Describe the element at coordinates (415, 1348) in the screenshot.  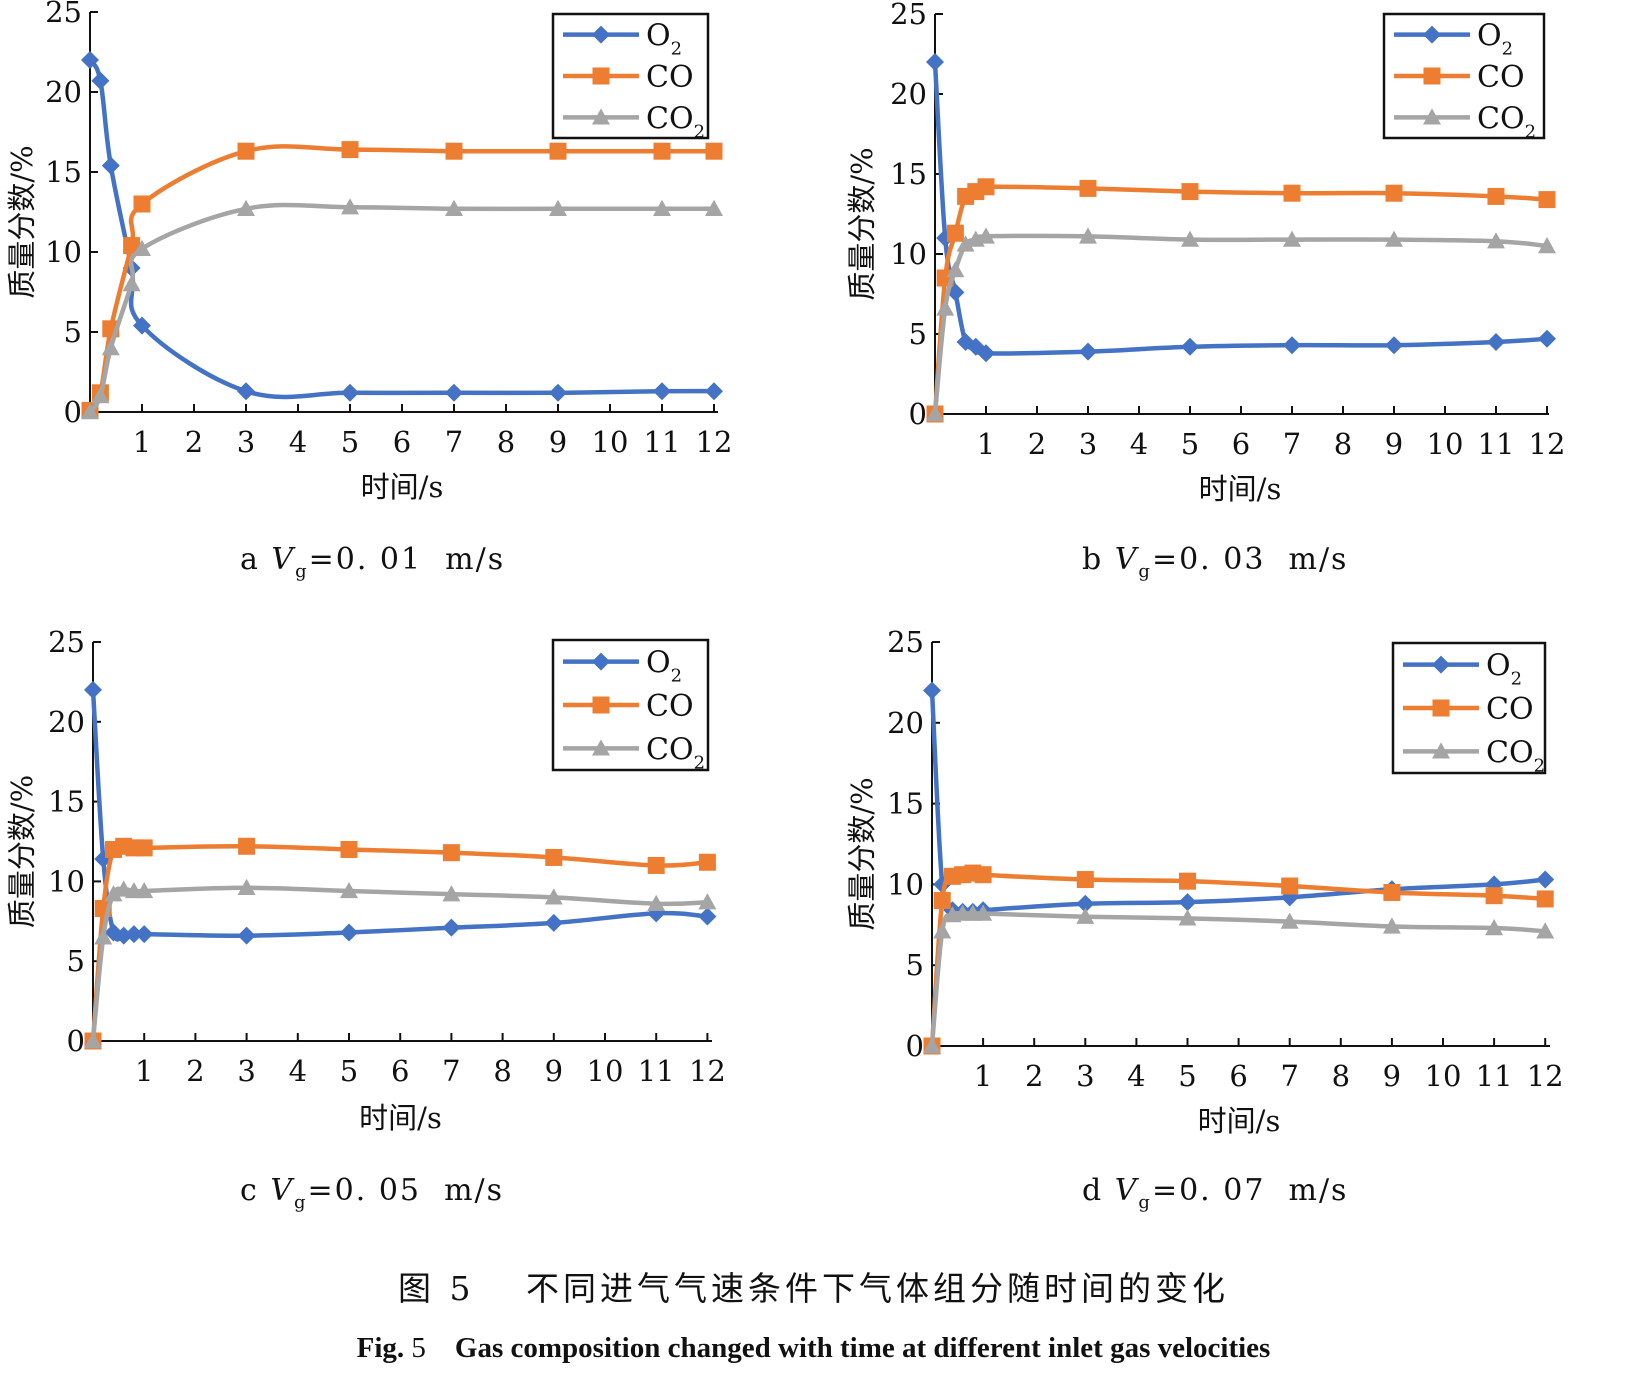
I see `figure-caption-en-num: 5` at that location.